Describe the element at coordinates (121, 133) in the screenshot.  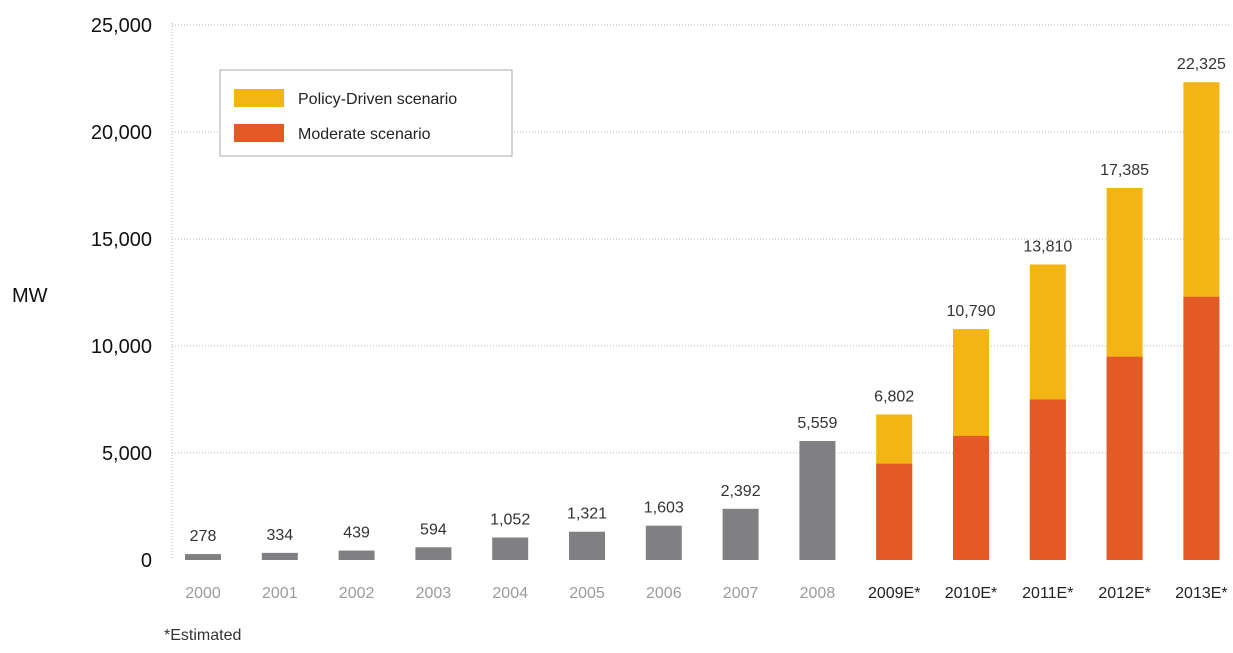
I see `y-tick-label: 20,000` at that location.